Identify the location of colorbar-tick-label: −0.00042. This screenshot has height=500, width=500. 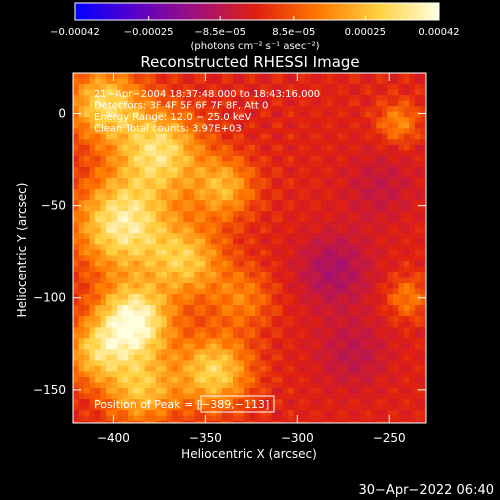
(75, 32).